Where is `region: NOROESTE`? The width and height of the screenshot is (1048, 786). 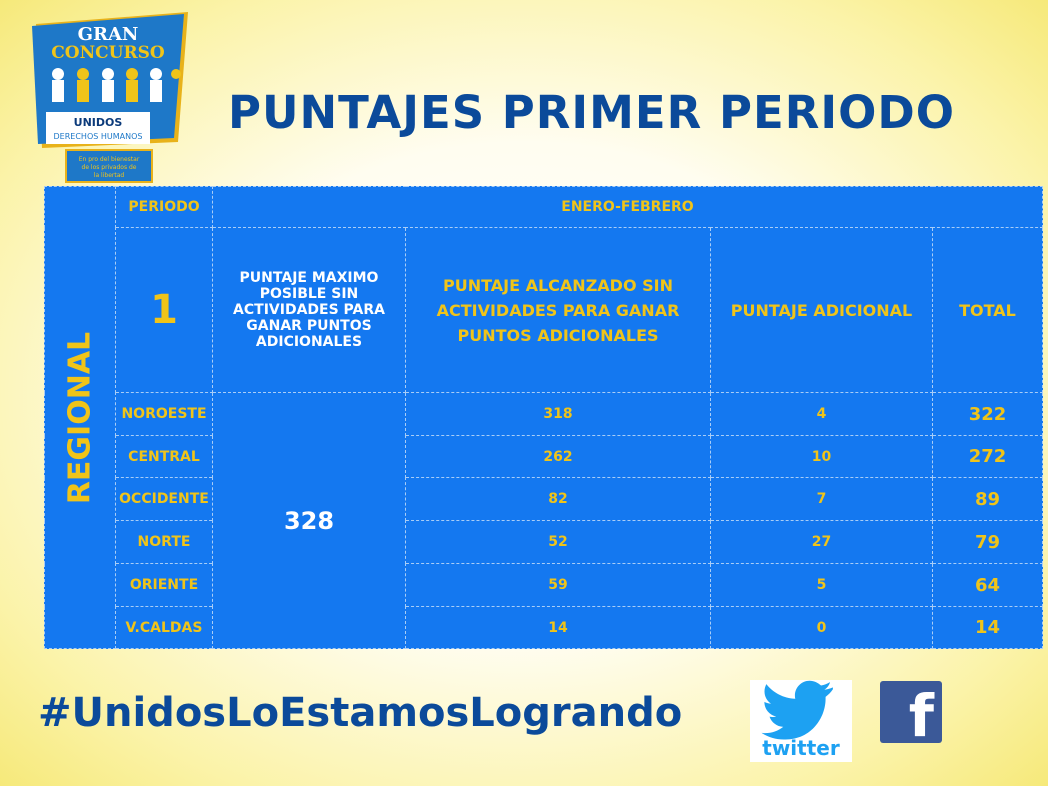
region: NOROESTE is located at coordinates (164, 414).